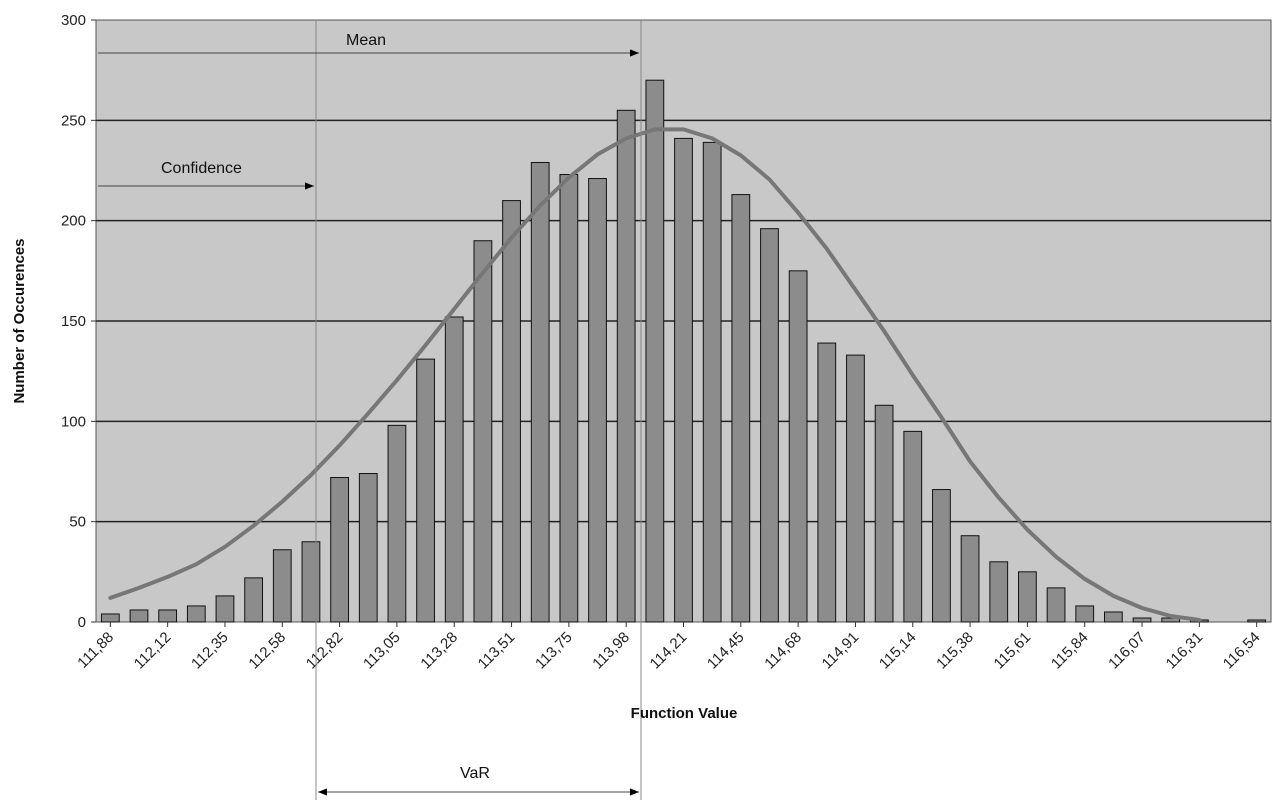 This screenshot has height=800, width=1279. What do you see at coordinates (554, 651) in the screenshot?
I see `x-tick-label: 113,75` at bounding box center [554, 651].